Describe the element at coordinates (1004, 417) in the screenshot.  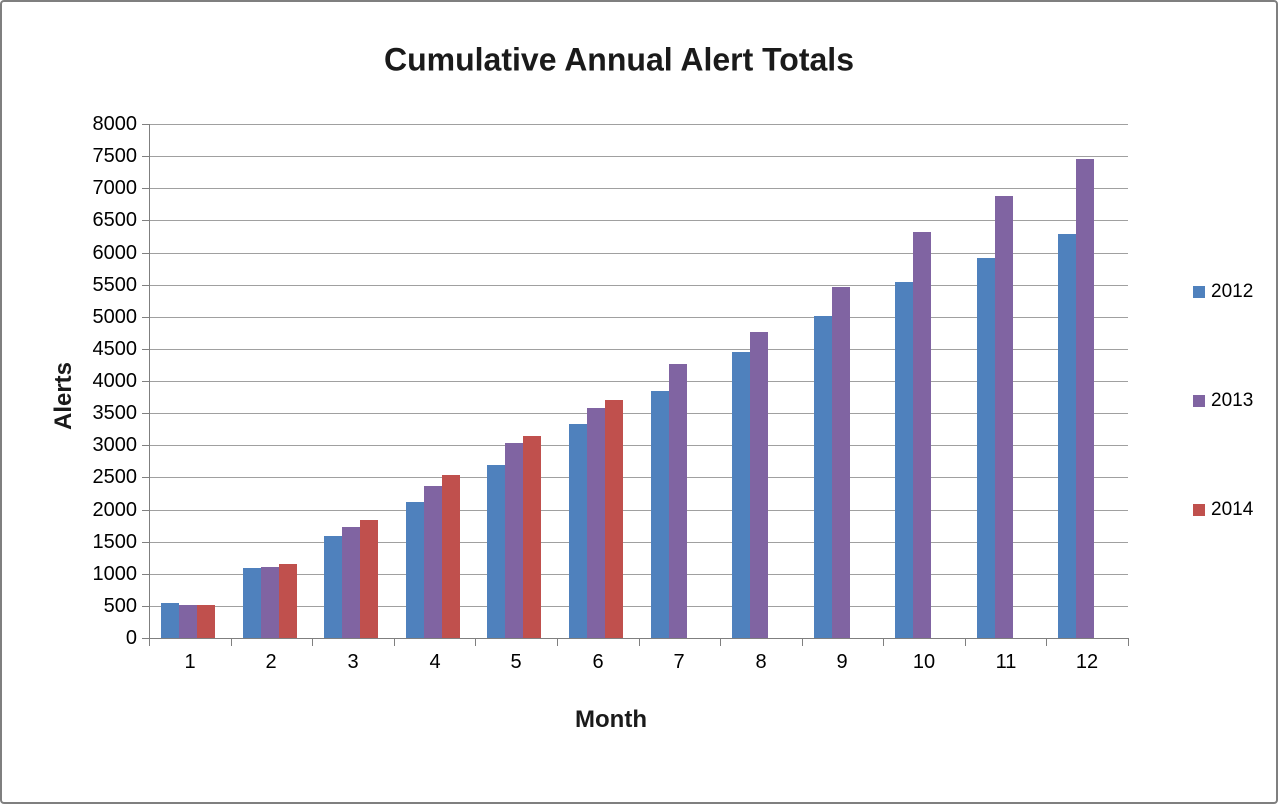
I see `bar-2013-m11` at that location.